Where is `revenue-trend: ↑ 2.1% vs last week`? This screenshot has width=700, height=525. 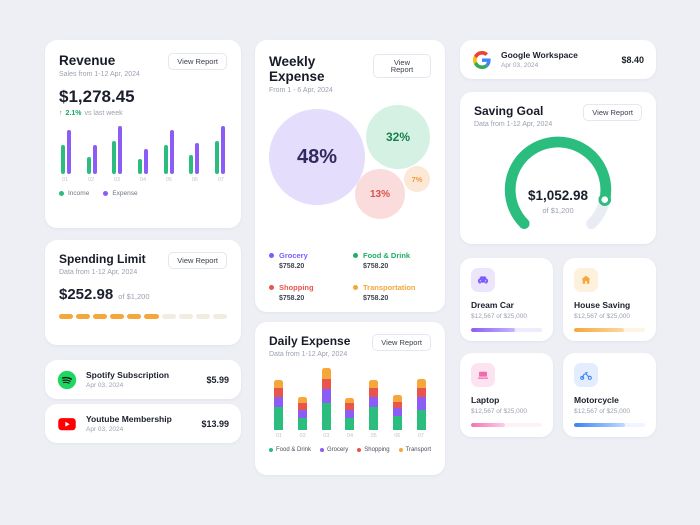 revenue-trend: ↑ 2.1% vs last week is located at coordinates (143, 113).